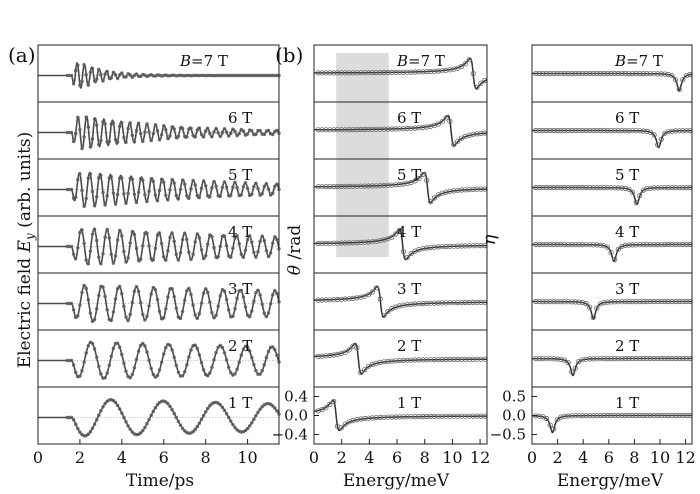 This screenshot has height=494, width=700. What do you see at coordinates (634, 457) in the screenshot?
I see `x-tick-label: 8` at bounding box center [634, 457].